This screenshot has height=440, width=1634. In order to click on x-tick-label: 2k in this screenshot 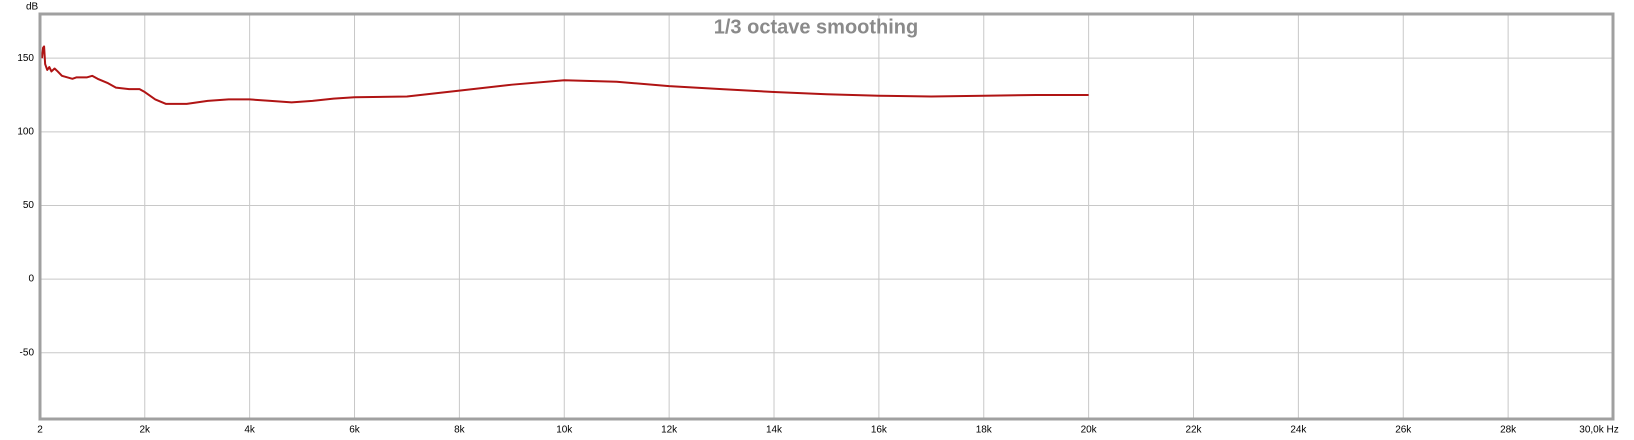, I will do `click(145, 430)`.